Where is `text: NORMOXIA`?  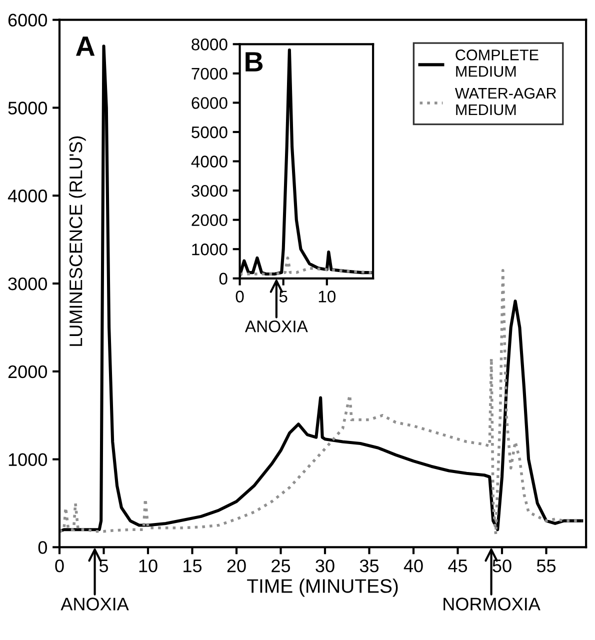
text: NORMOXIA is located at coordinates (492, 604).